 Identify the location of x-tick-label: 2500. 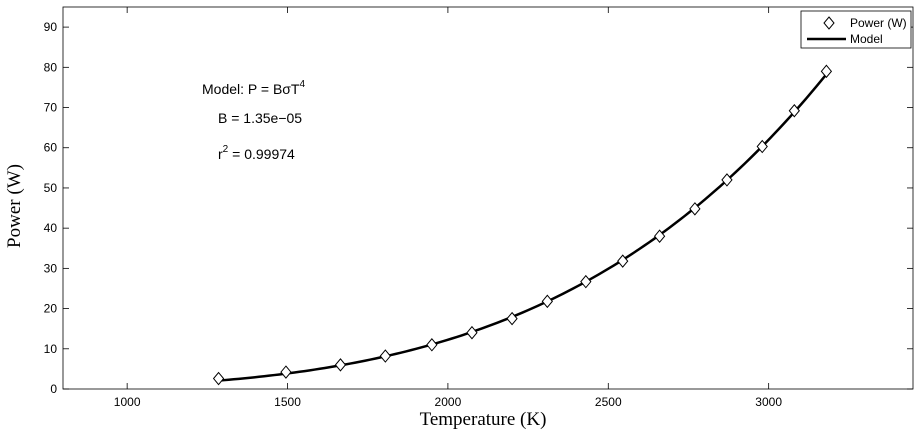
(608, 402).